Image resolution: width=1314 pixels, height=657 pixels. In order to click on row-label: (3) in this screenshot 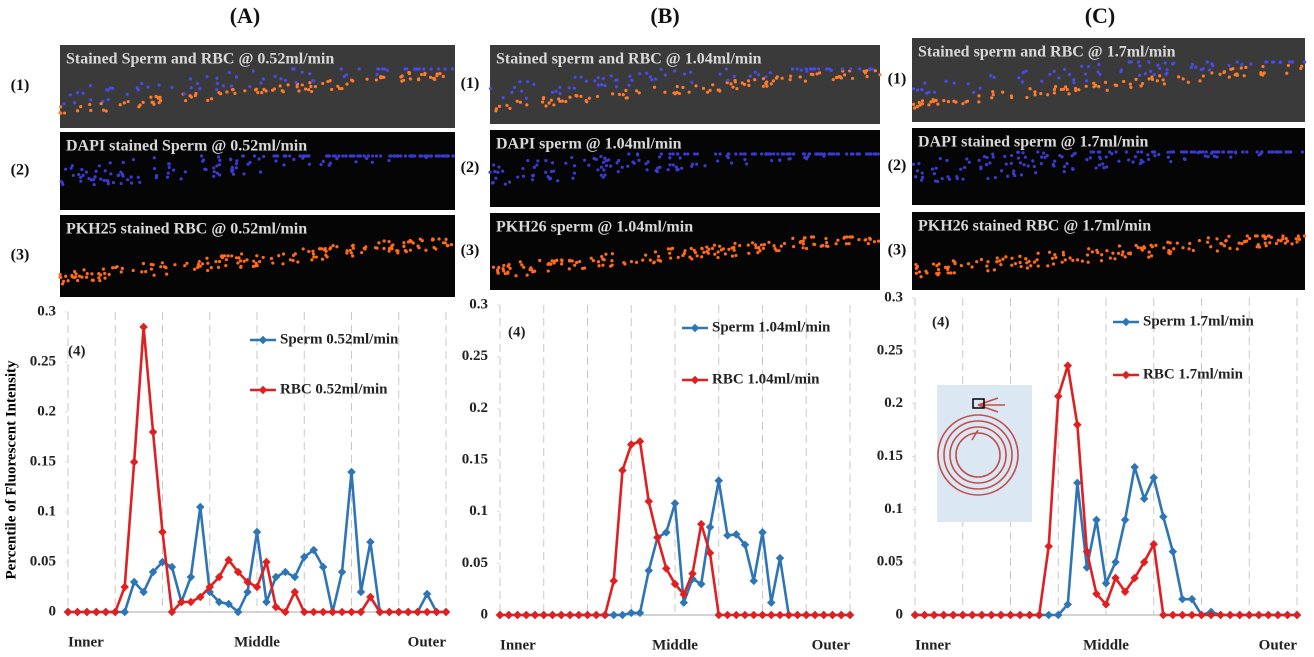, I will do `click(20, 255)`.